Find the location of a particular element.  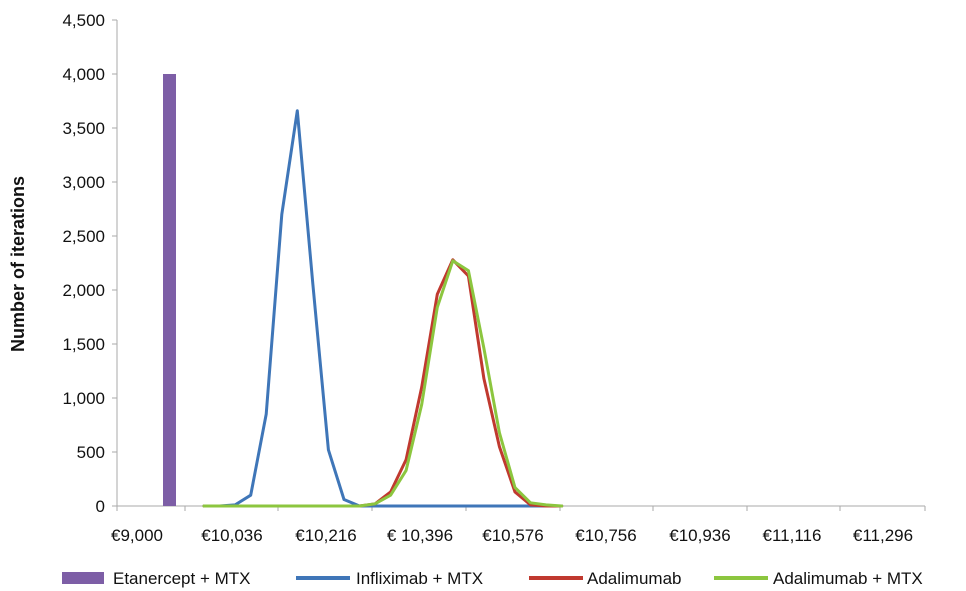

x-tick-label: €11,296 is located at coordinates (883, 535).